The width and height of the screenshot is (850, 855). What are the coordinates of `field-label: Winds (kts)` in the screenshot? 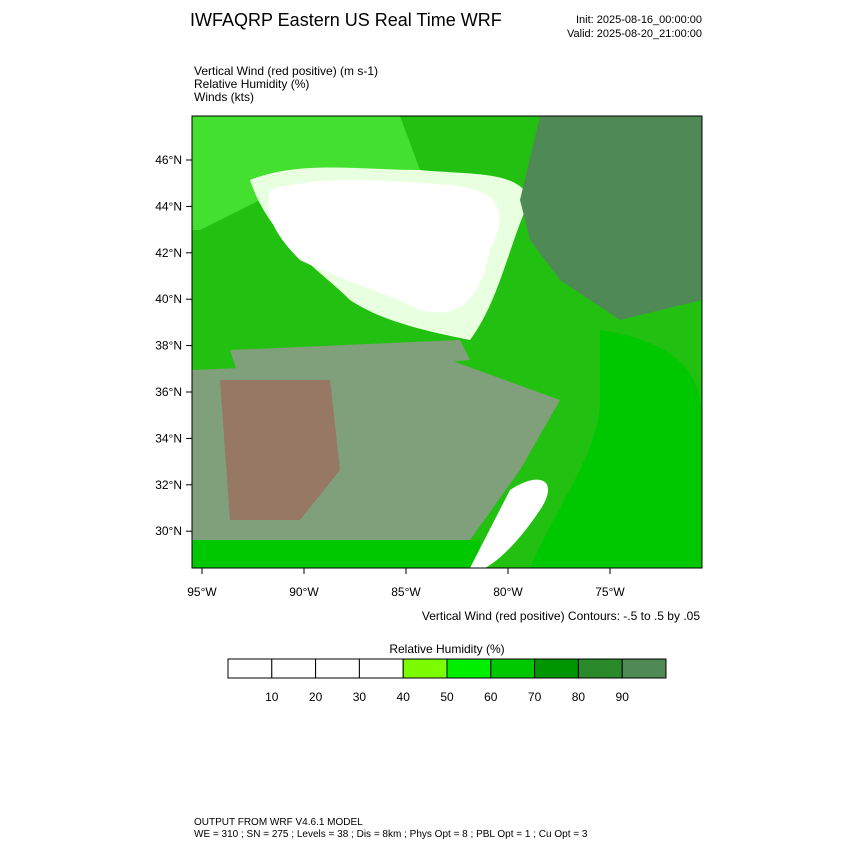 It's located at (224, 97).